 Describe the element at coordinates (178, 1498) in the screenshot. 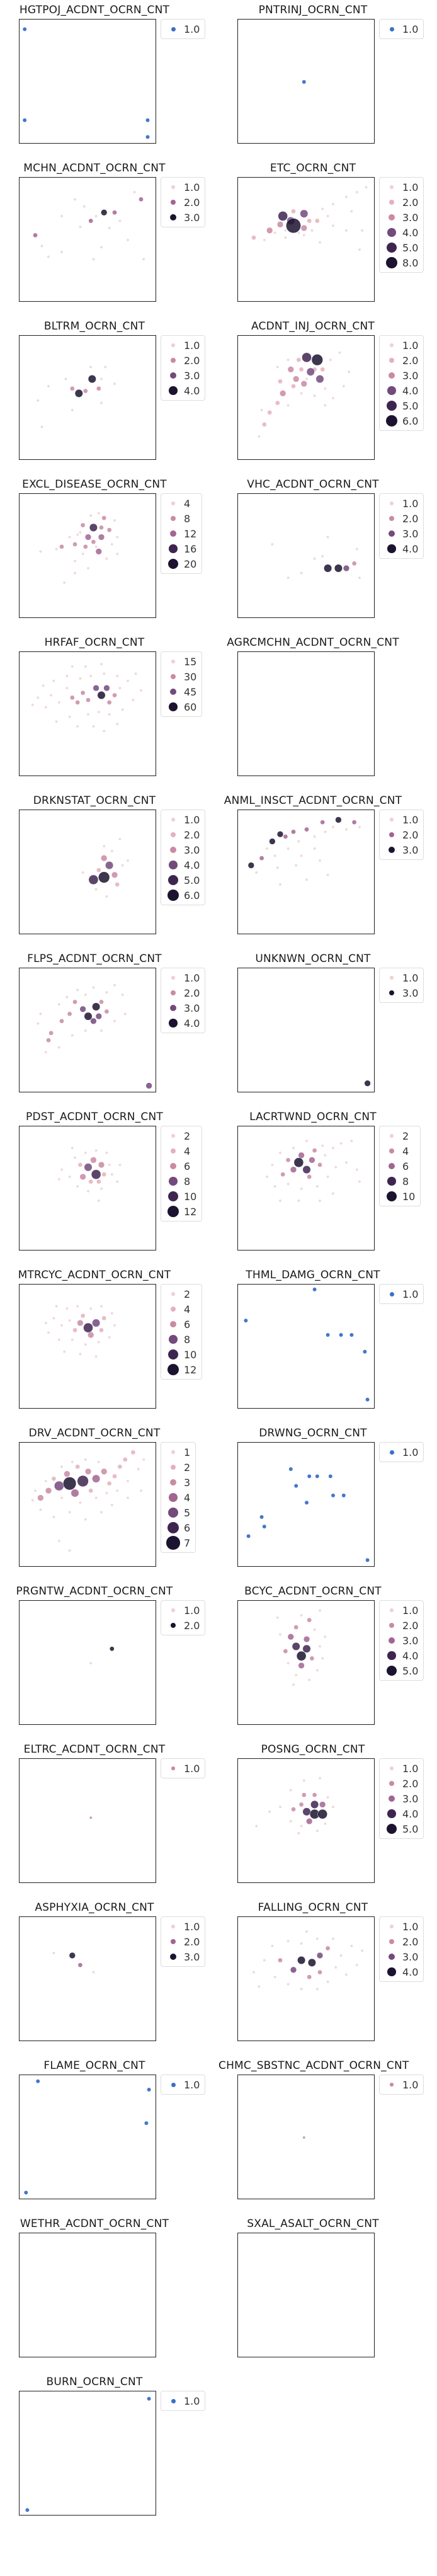

I see `legend: 1 2 3 4 5 6 7` at that location.